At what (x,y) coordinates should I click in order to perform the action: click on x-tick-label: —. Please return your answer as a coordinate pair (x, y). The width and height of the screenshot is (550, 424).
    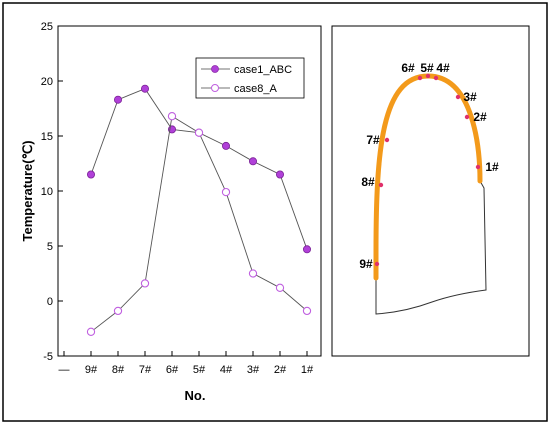
    Looking at the image, I should click on (64, 370).